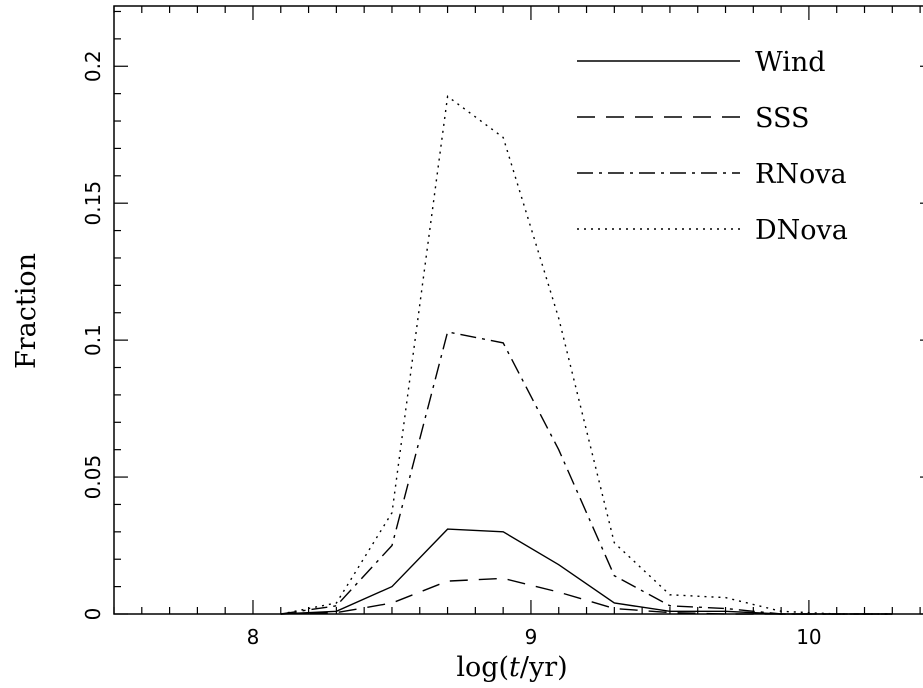 The height and width of the screenshot is (688, 923). What do you see at coordinates (93, 66) in the screenshot?
I see `y-tick-label: 0.2` at bounding box center [93, 66].